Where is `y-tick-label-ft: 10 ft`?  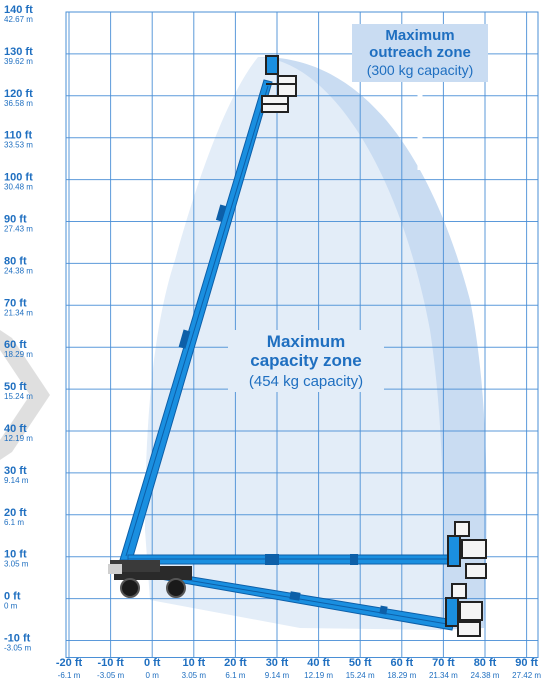
y-tick-label-ft: 10 ft is located at coordinates (15, 555).